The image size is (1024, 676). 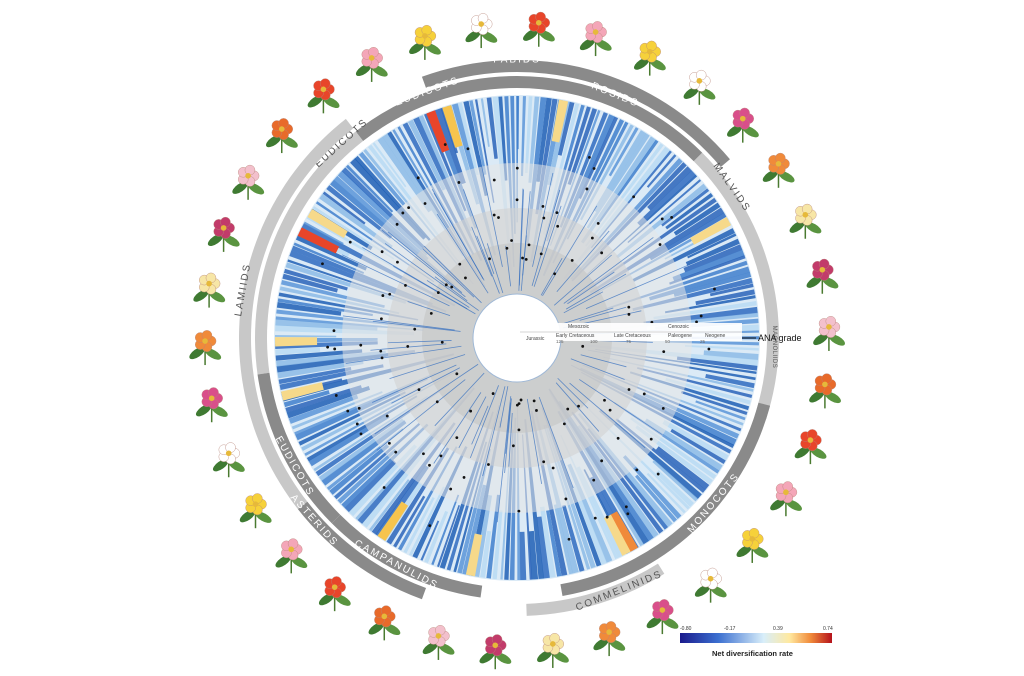 I want to click on legend-colorbar, so click(x=756, y=638).